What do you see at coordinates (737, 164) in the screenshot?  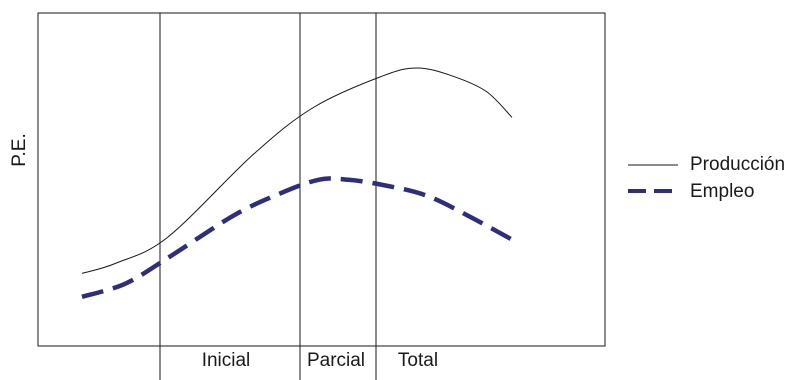 I see `legend-label-produccion: Producción` at bounding box center [737, 164].